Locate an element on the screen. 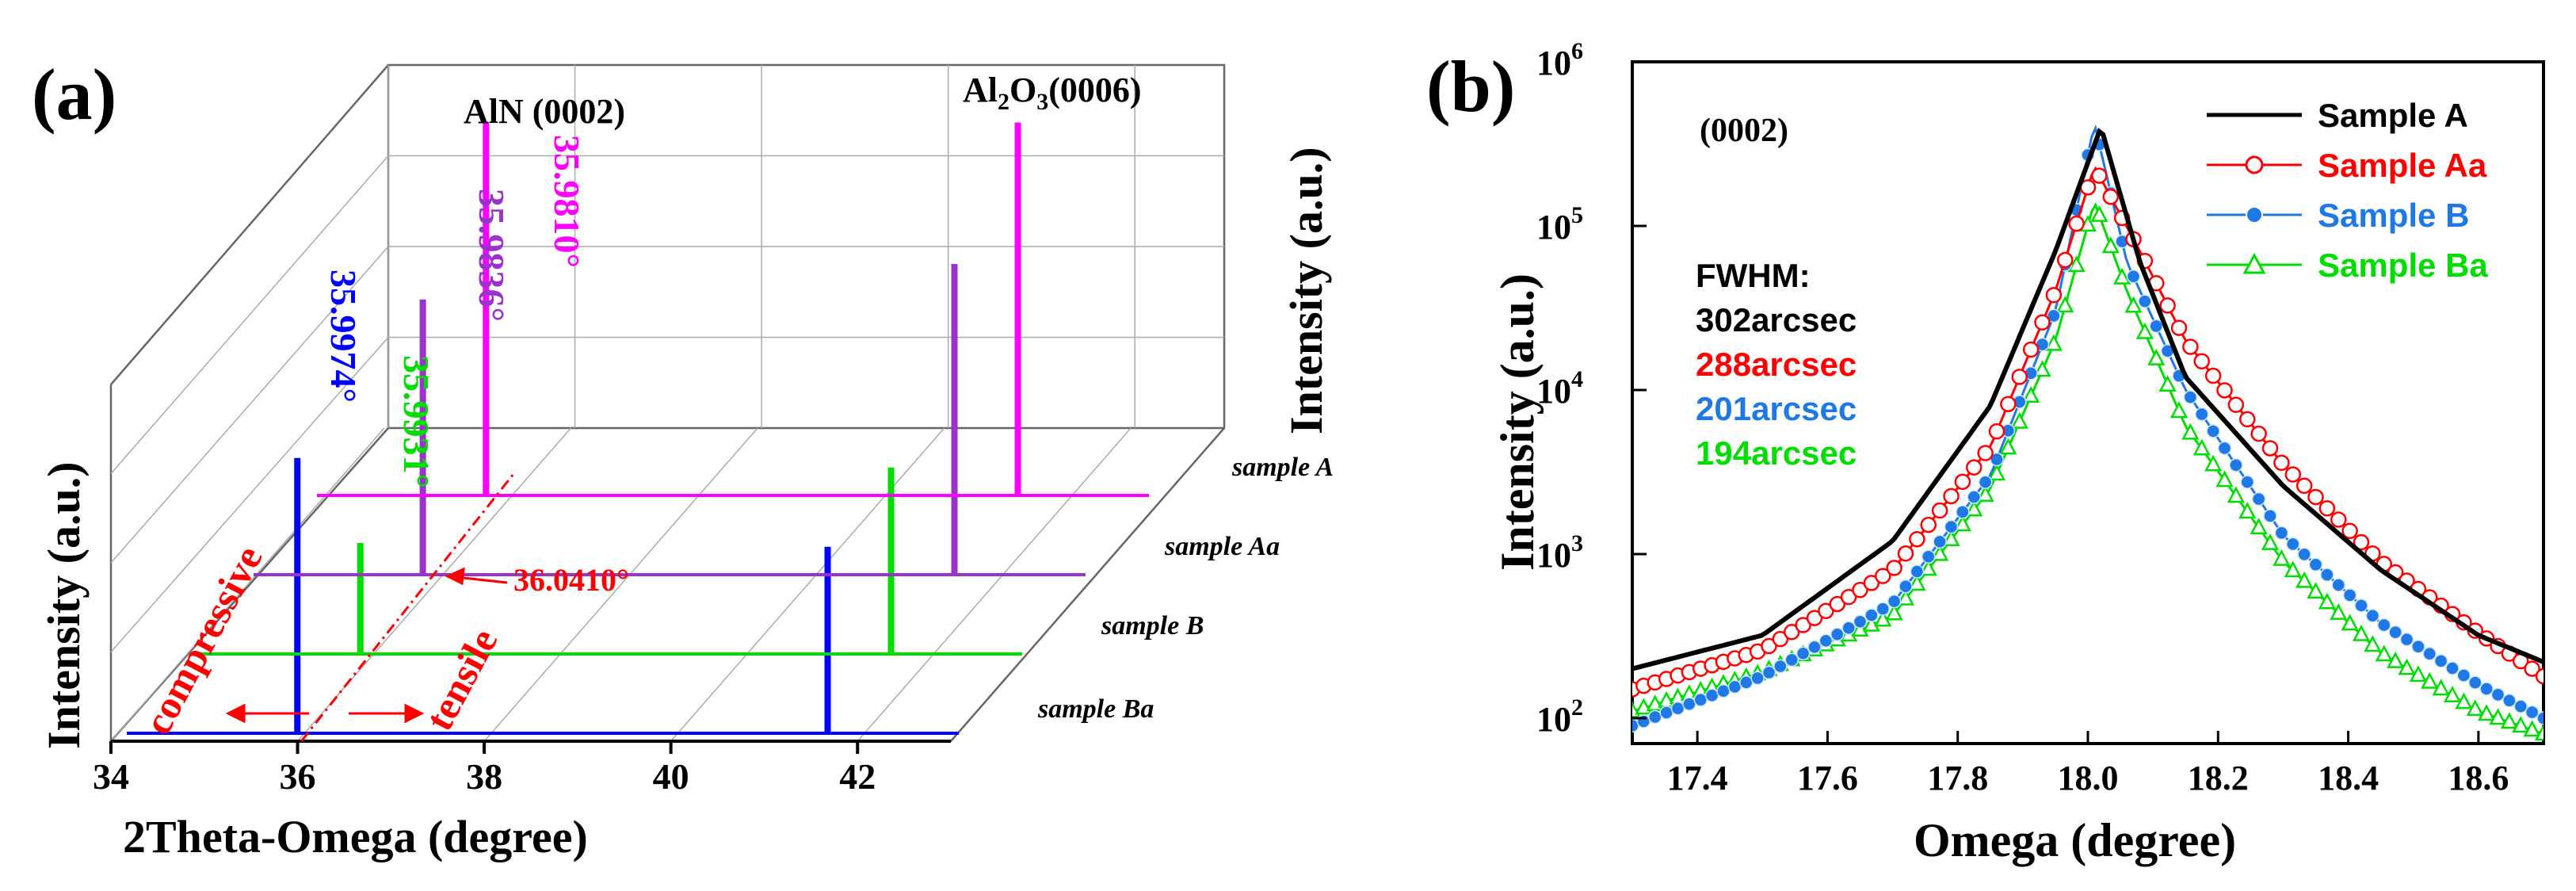 Image resolution: width=2576 pixels, height=891 pixels. fwhm-title: FWHM: is located at coordinates (1753, 275).